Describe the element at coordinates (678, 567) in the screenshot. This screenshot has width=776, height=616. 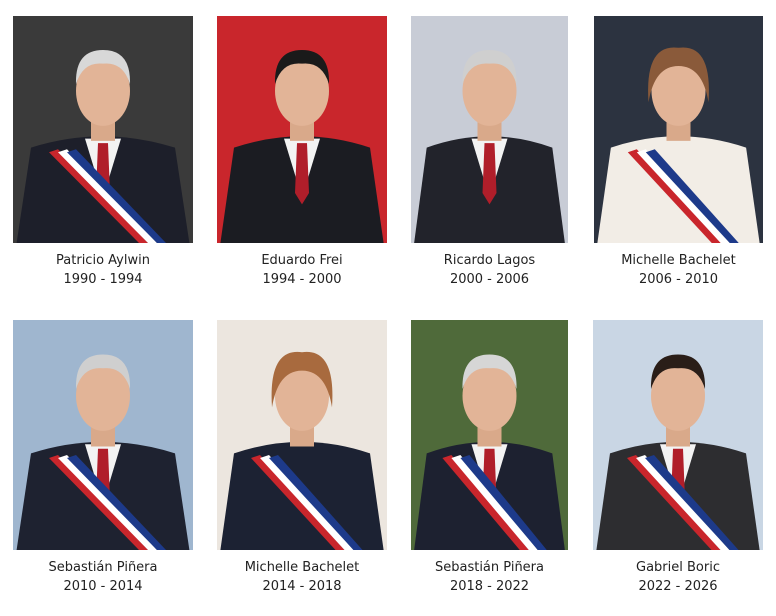
I see `president-name: Gabriel Boric` at that location.